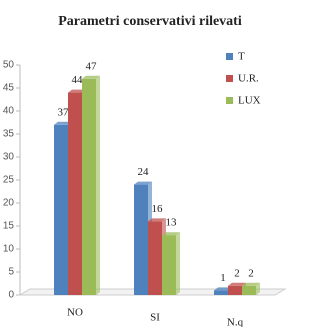 Image resolution: width=320 pixels, height=327 pixels. What do you see at coordinates (9, 134) in the screenshot?
I see `y-tick-label: 35` at bounding box center [9, 134].